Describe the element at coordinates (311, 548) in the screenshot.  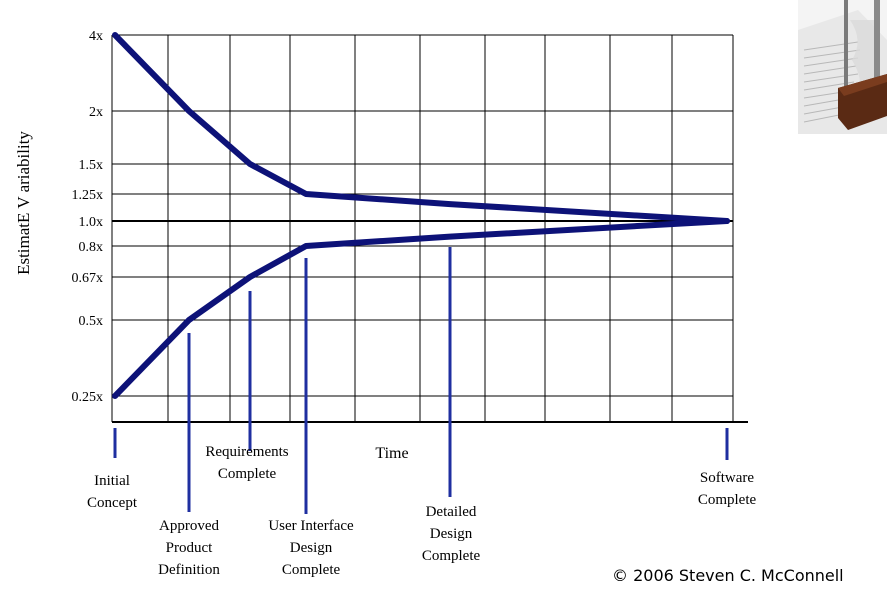
I see `milestone-label: User Interface Design Complete` at that location.